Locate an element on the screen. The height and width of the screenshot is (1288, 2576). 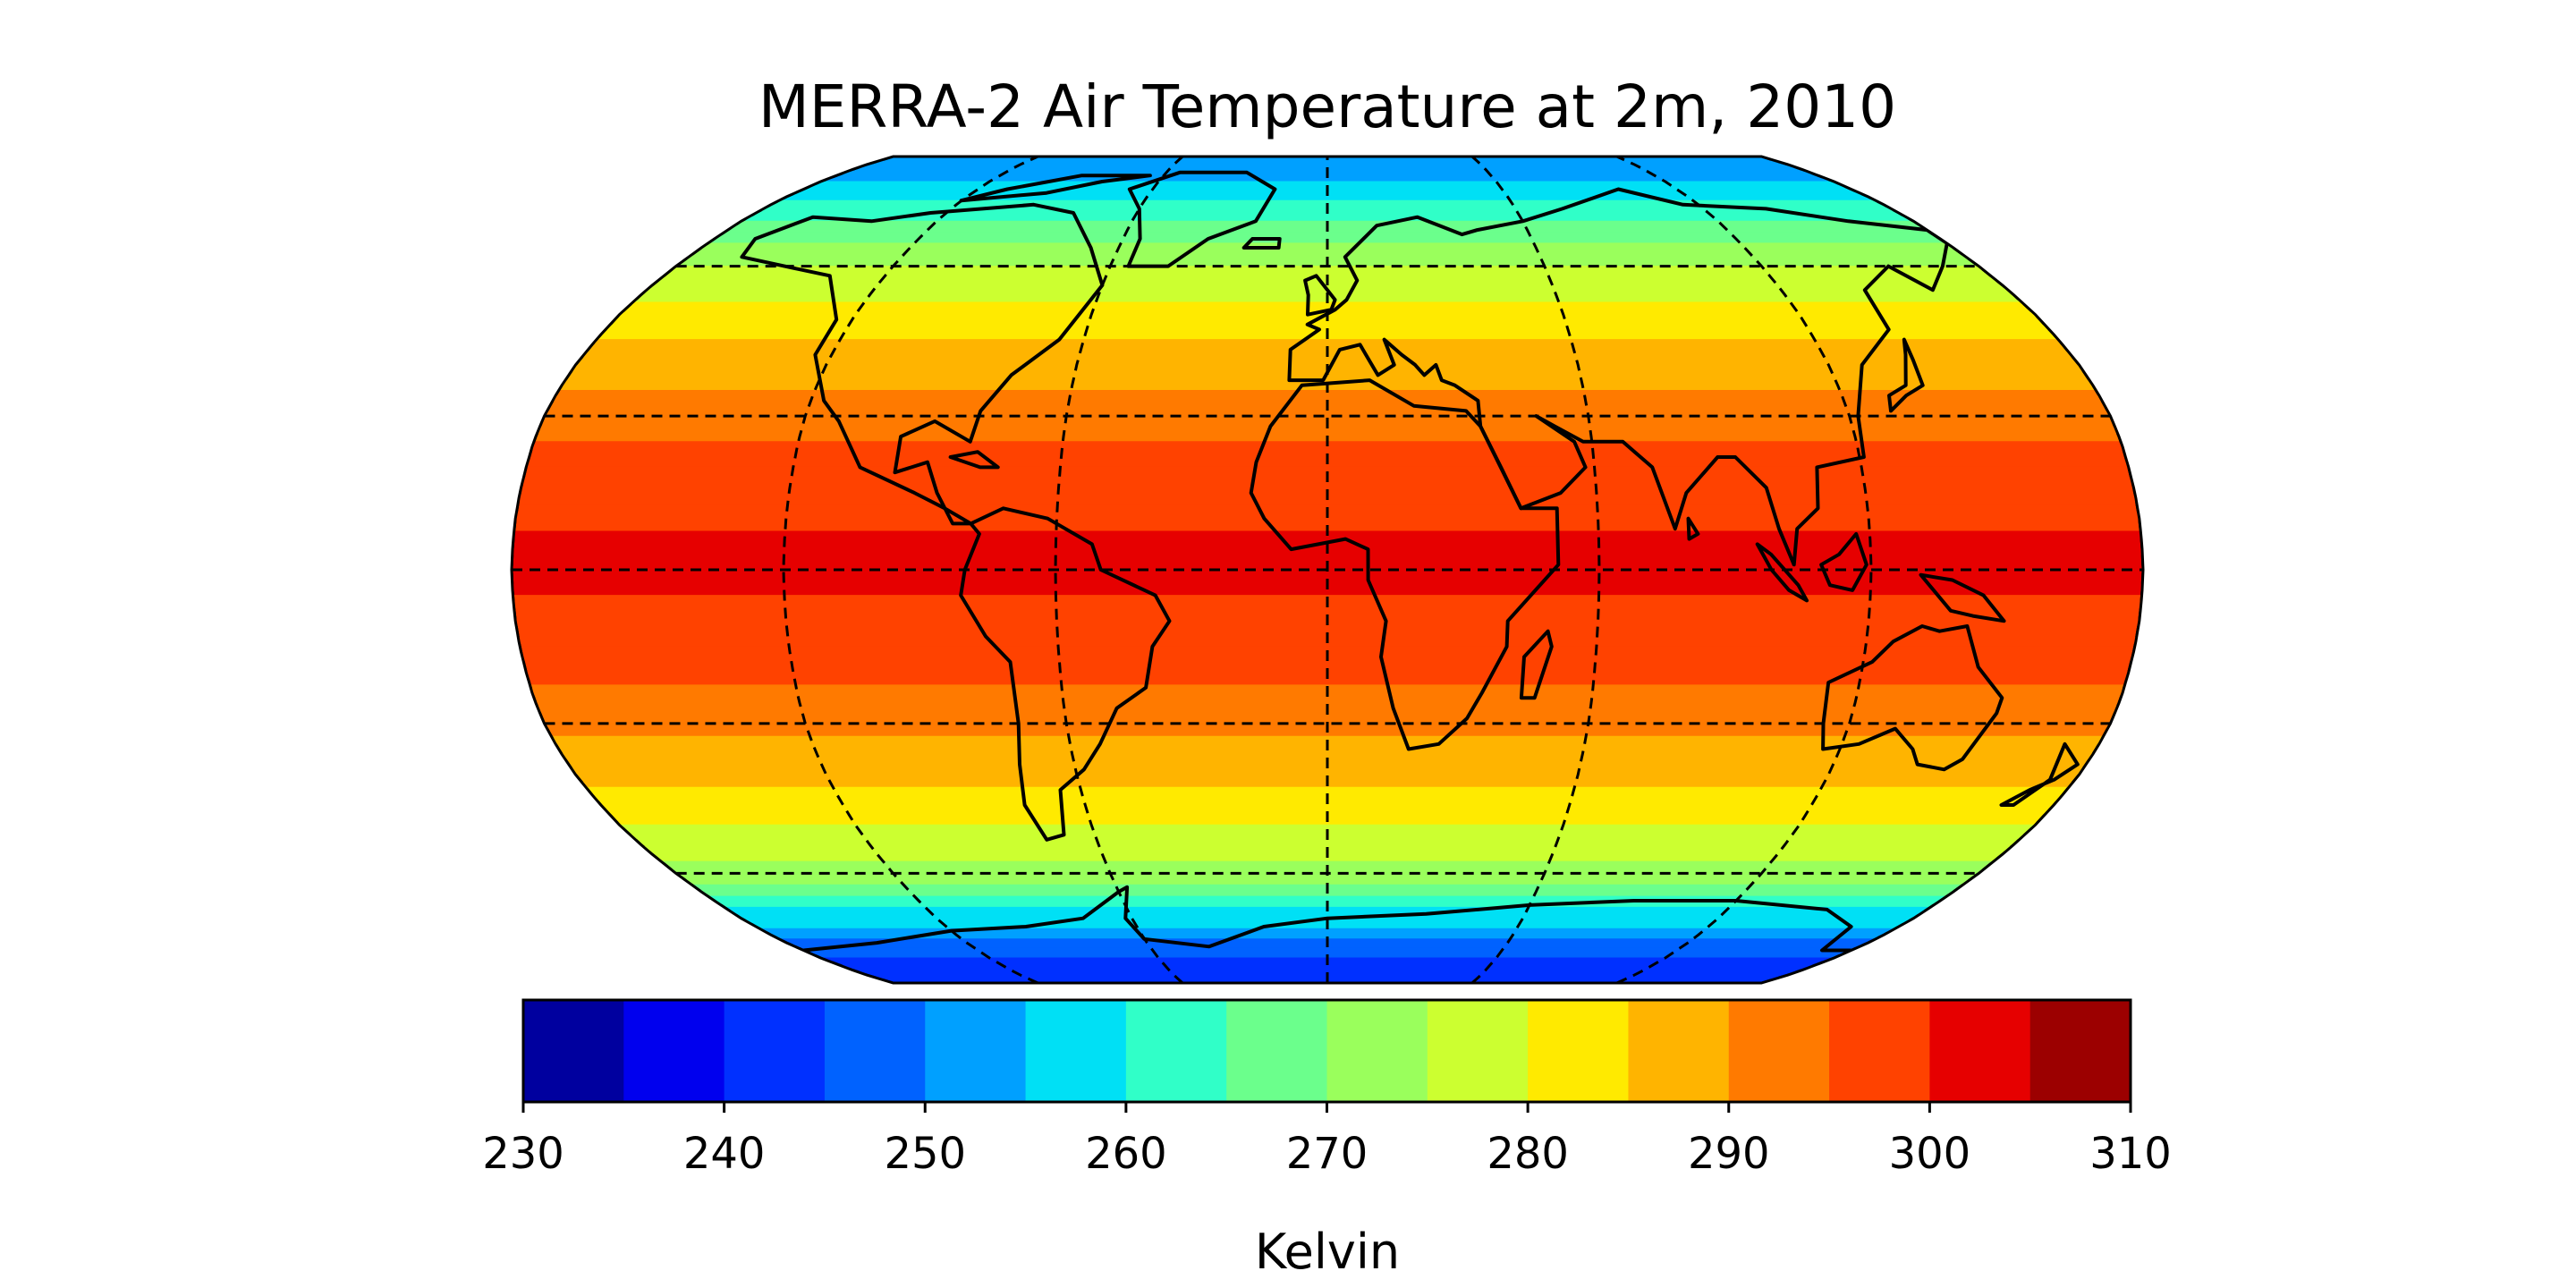
coastline-new-zealand is located at coordinates (2039, 774).